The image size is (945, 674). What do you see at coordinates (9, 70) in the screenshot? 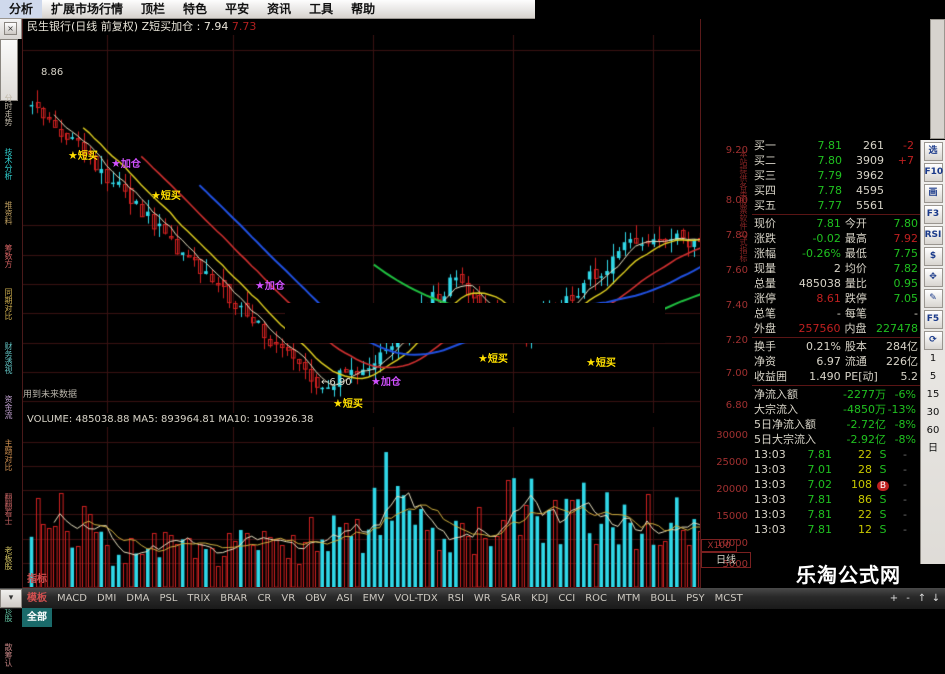
I see `sidebar-scroll-thumb` at bounding box center [9, 70].